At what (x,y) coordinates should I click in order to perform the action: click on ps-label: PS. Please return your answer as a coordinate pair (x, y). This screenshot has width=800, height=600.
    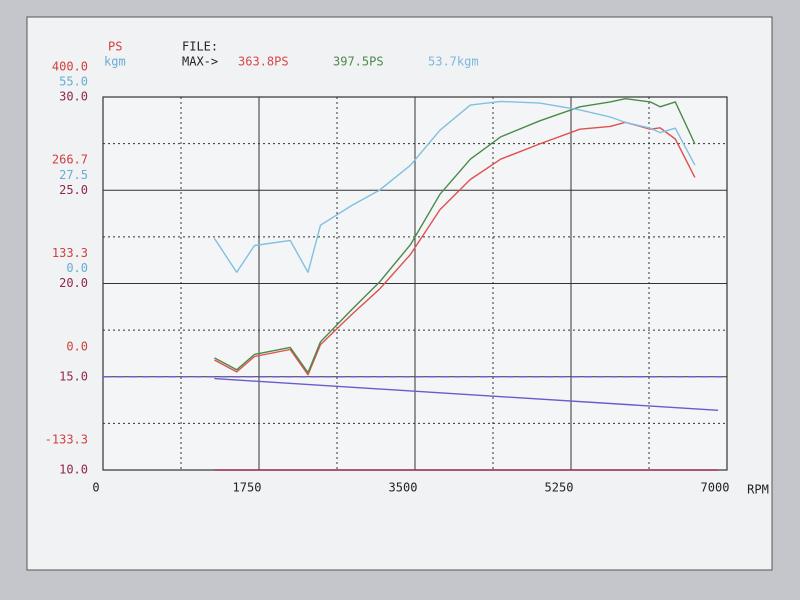
    Looking at the image, I should click on (115, 47).